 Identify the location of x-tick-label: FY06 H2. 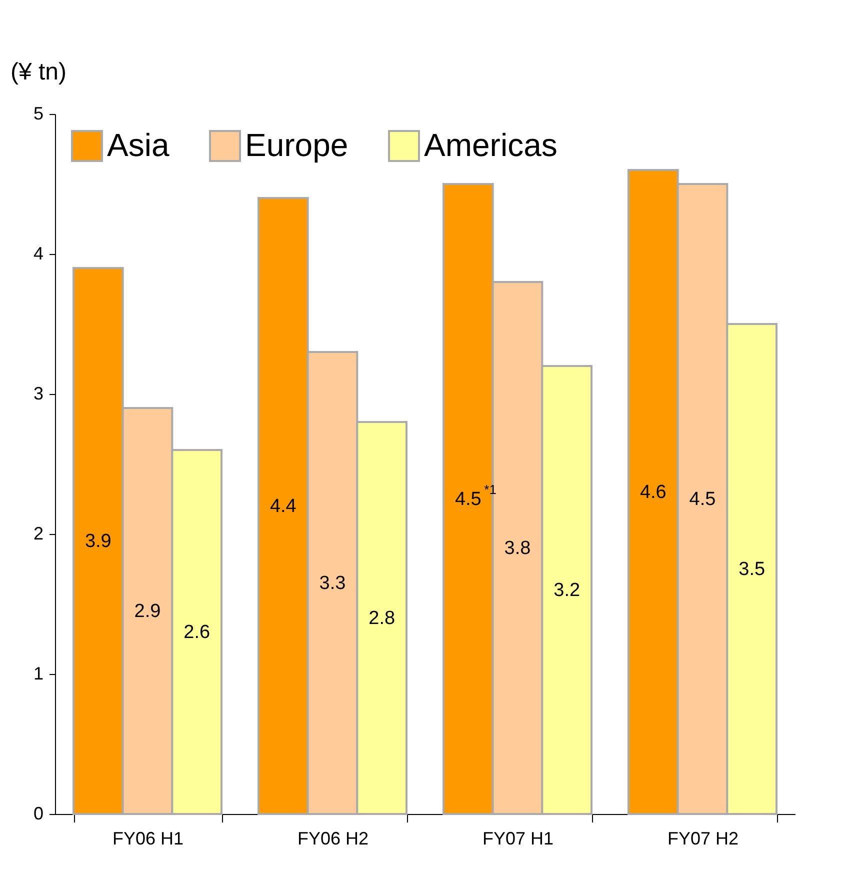
(333, 838).